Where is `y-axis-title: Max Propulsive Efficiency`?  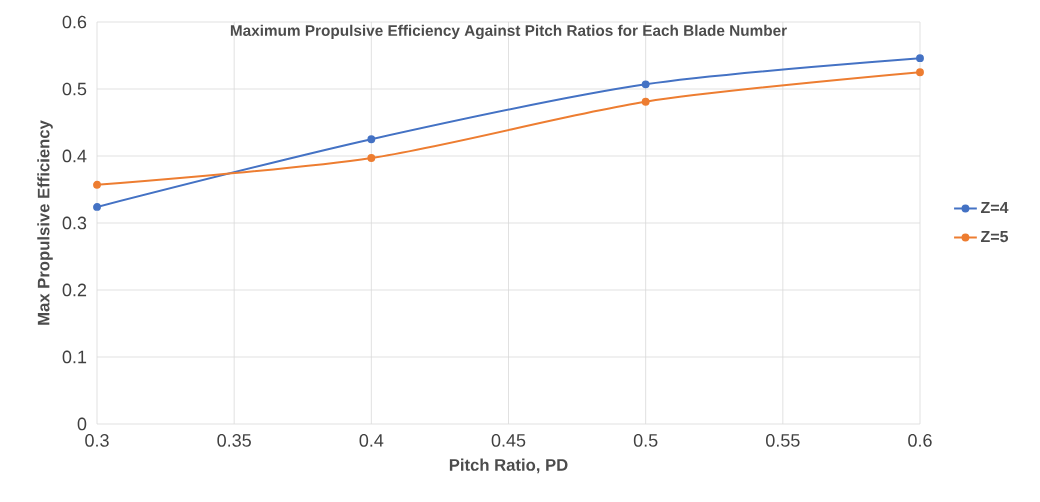
y-axis-title: Max Propulsive Efficiency is located at coordinates (45, 222).